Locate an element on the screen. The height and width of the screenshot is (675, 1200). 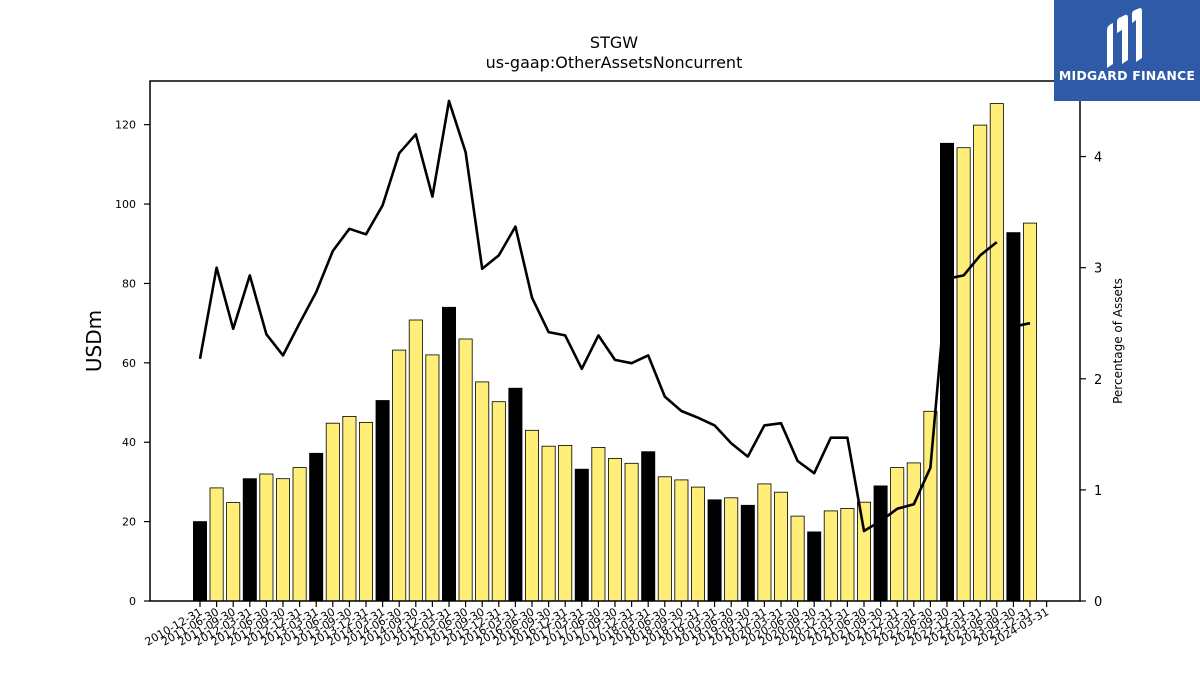
y-tick-label: 40 is located at coordinates (129, 442).